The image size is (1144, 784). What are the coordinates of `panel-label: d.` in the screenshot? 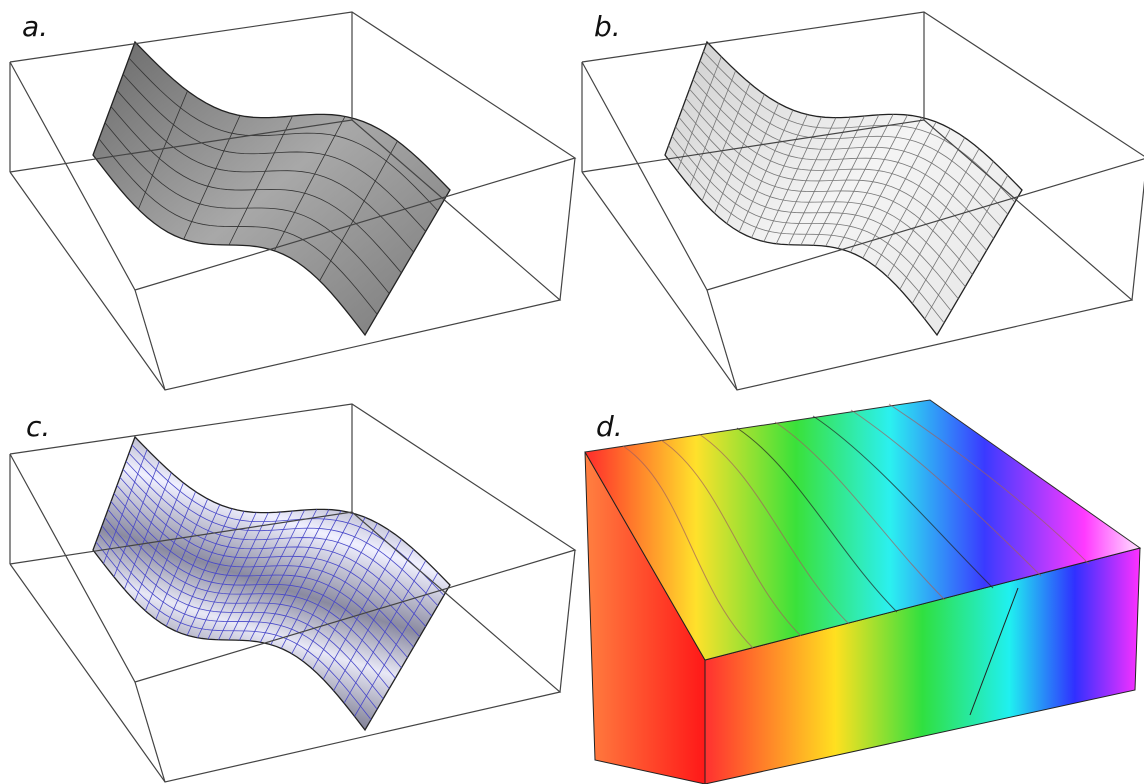 It's located at (609, 426).